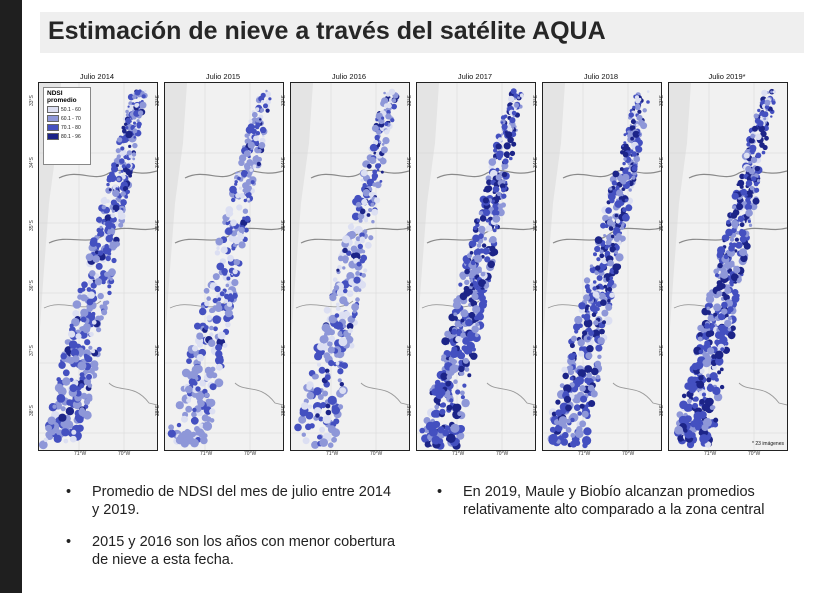  What do you see at coordinates (458, 454) in the screenshot?
I see `lon-tick-label: 71°W` at bounding box center [458, 454].